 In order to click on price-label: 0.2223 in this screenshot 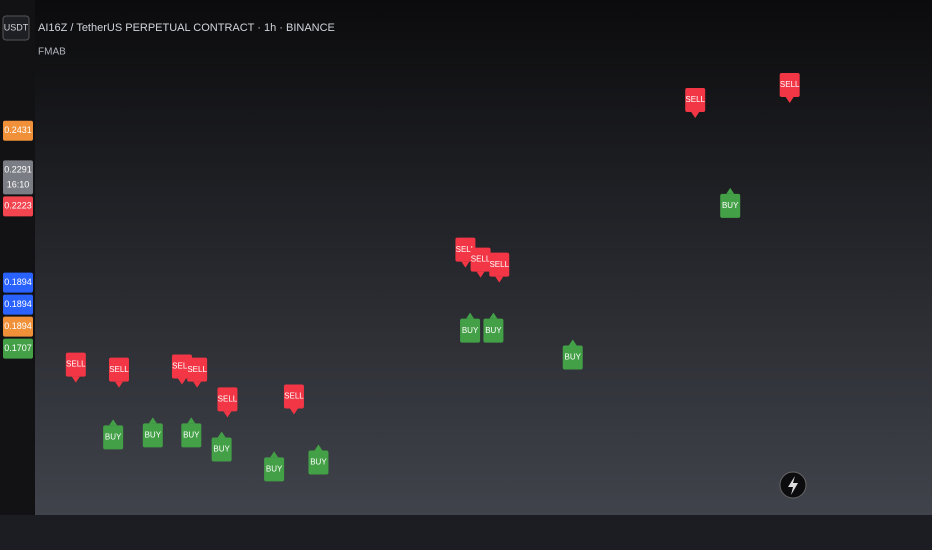, I will do `click(18, 206)`.